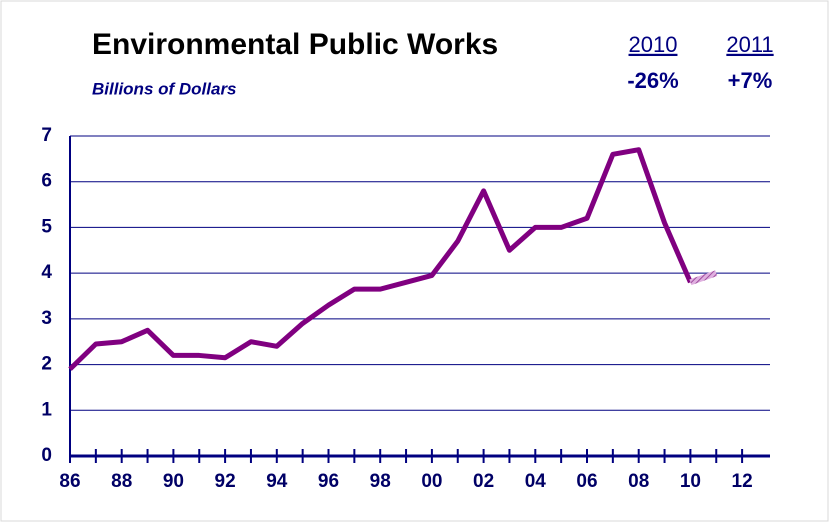 Image resolution: width=829 pixels, height=522 pixels. Describe the element at coordinates (46, 455) in the screenshot. I see `y-tick-label: 0` at that location.